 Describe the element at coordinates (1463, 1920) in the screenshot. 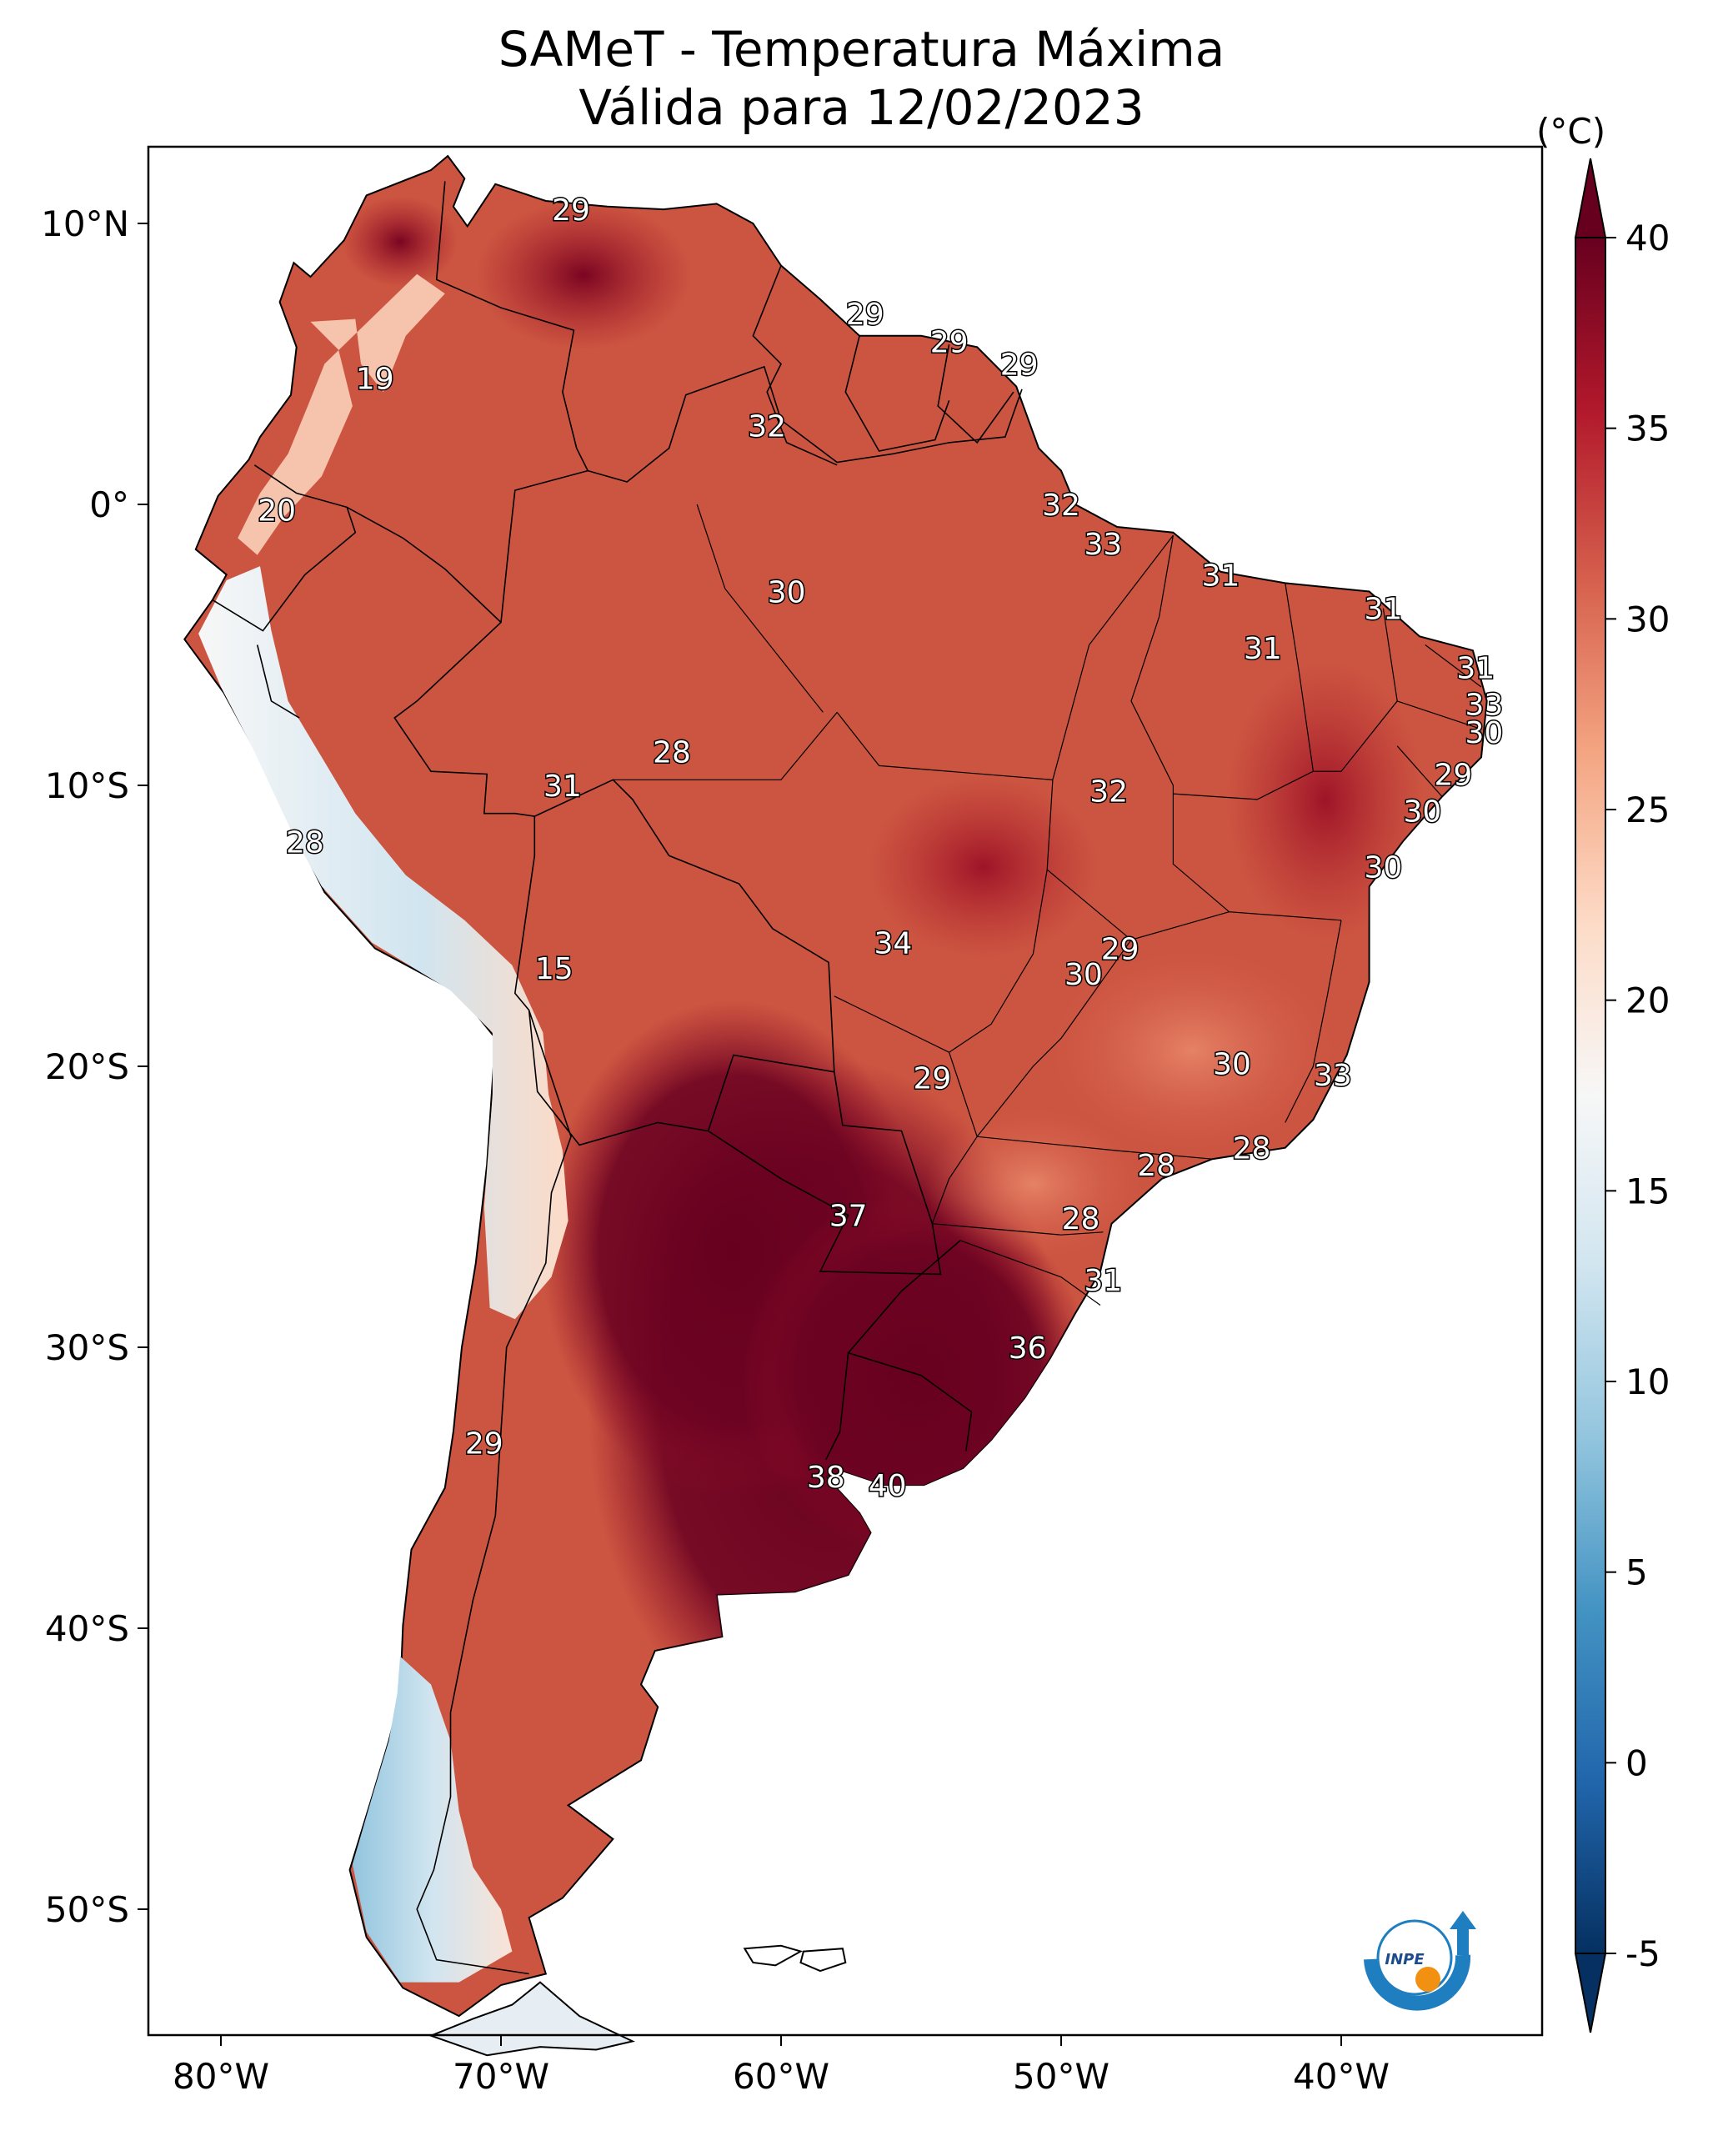

I see `logo-arrow-icon` at that location.